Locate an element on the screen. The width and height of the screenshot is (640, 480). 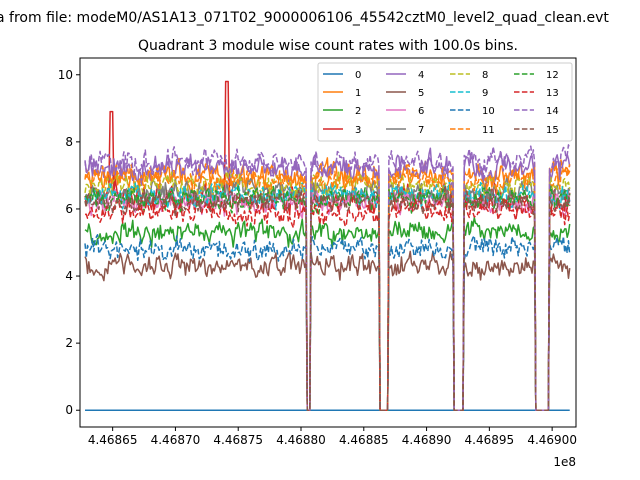
legend-label-4: 4 is located at coordinates (421, 75).